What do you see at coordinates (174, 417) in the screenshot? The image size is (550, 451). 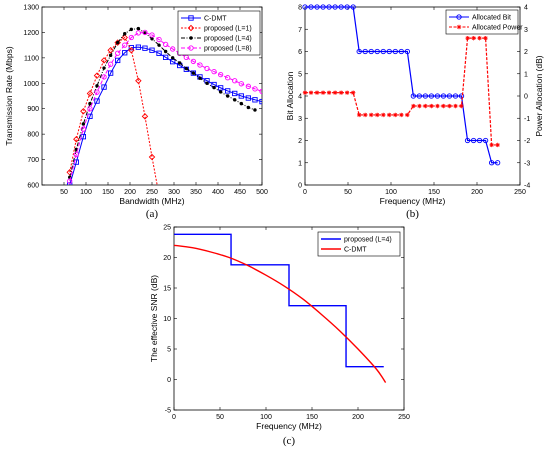 I see `x-tick-label: 0` at bounding box center [174, 417].